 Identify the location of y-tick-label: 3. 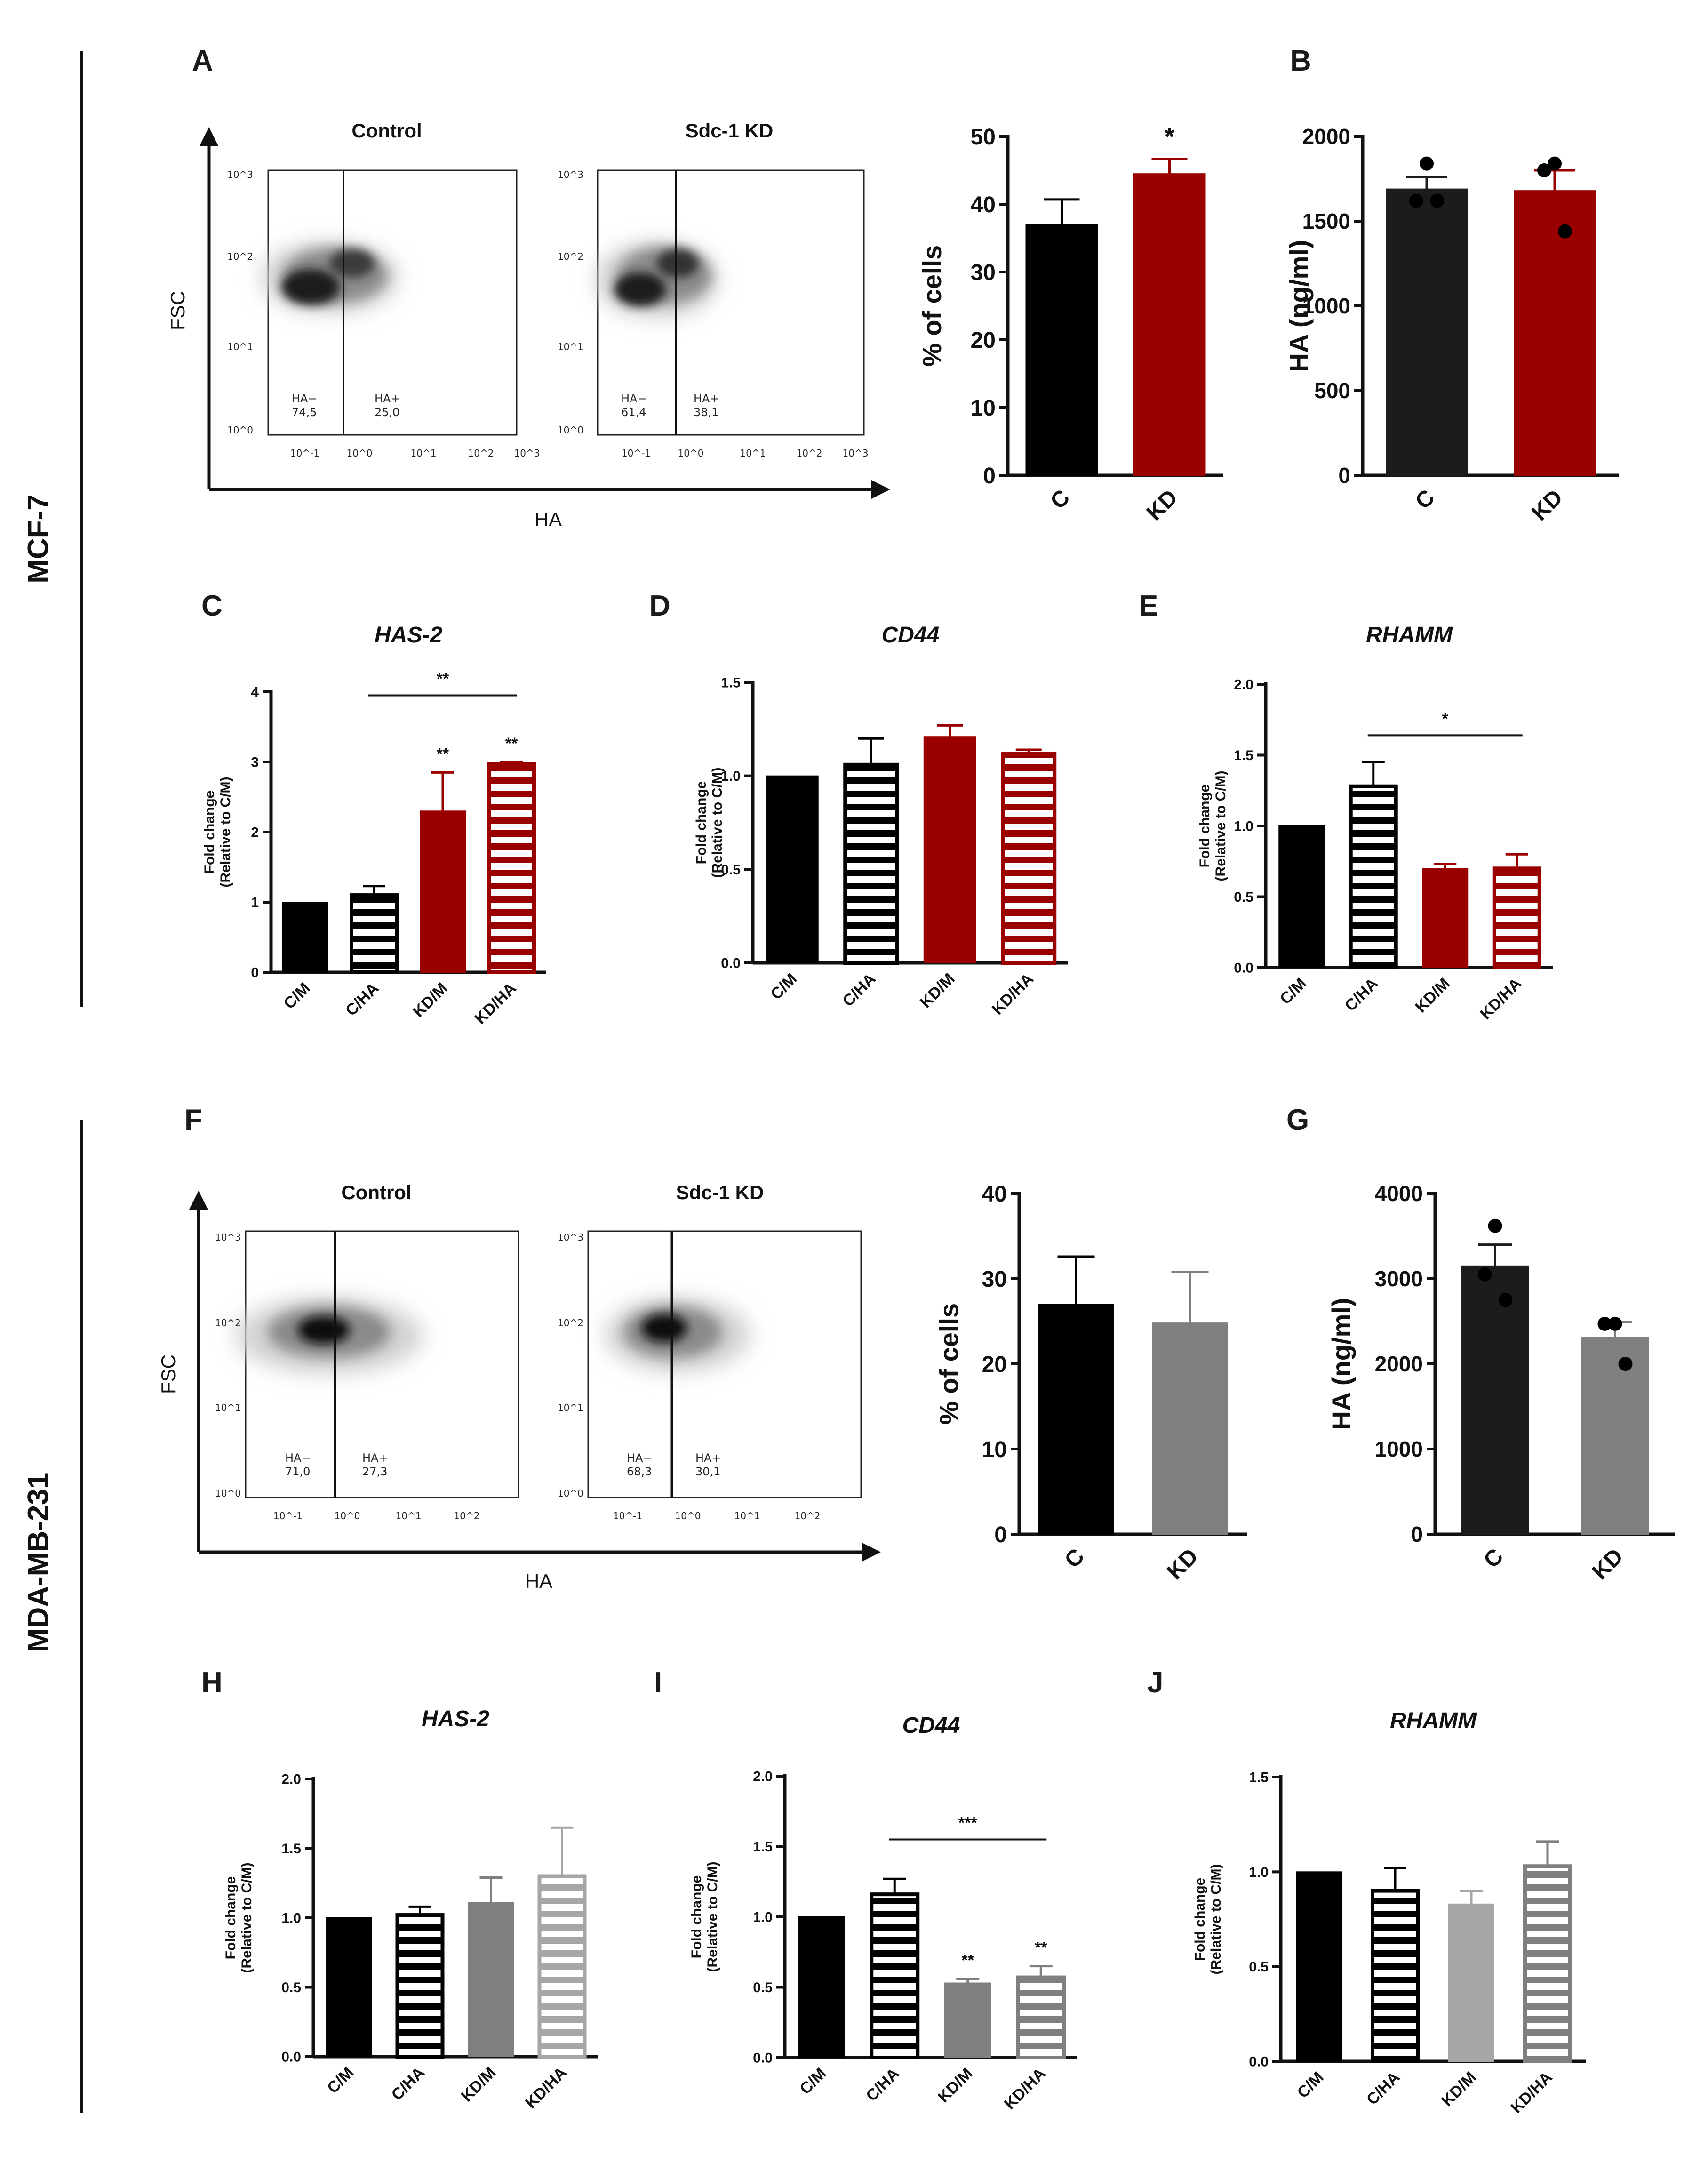
(255, 762).